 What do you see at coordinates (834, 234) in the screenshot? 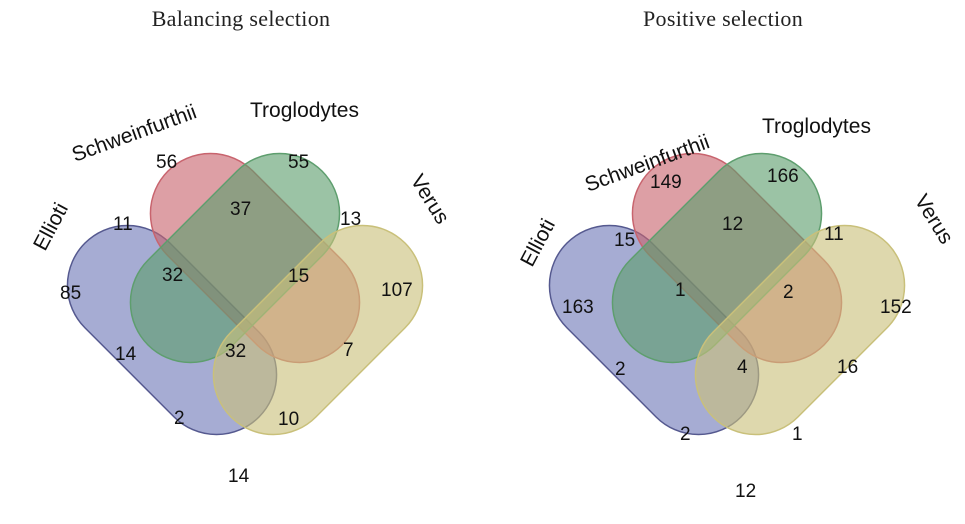
I see `count-troglodytes-verus: 11` at bounding box center [834, 234].